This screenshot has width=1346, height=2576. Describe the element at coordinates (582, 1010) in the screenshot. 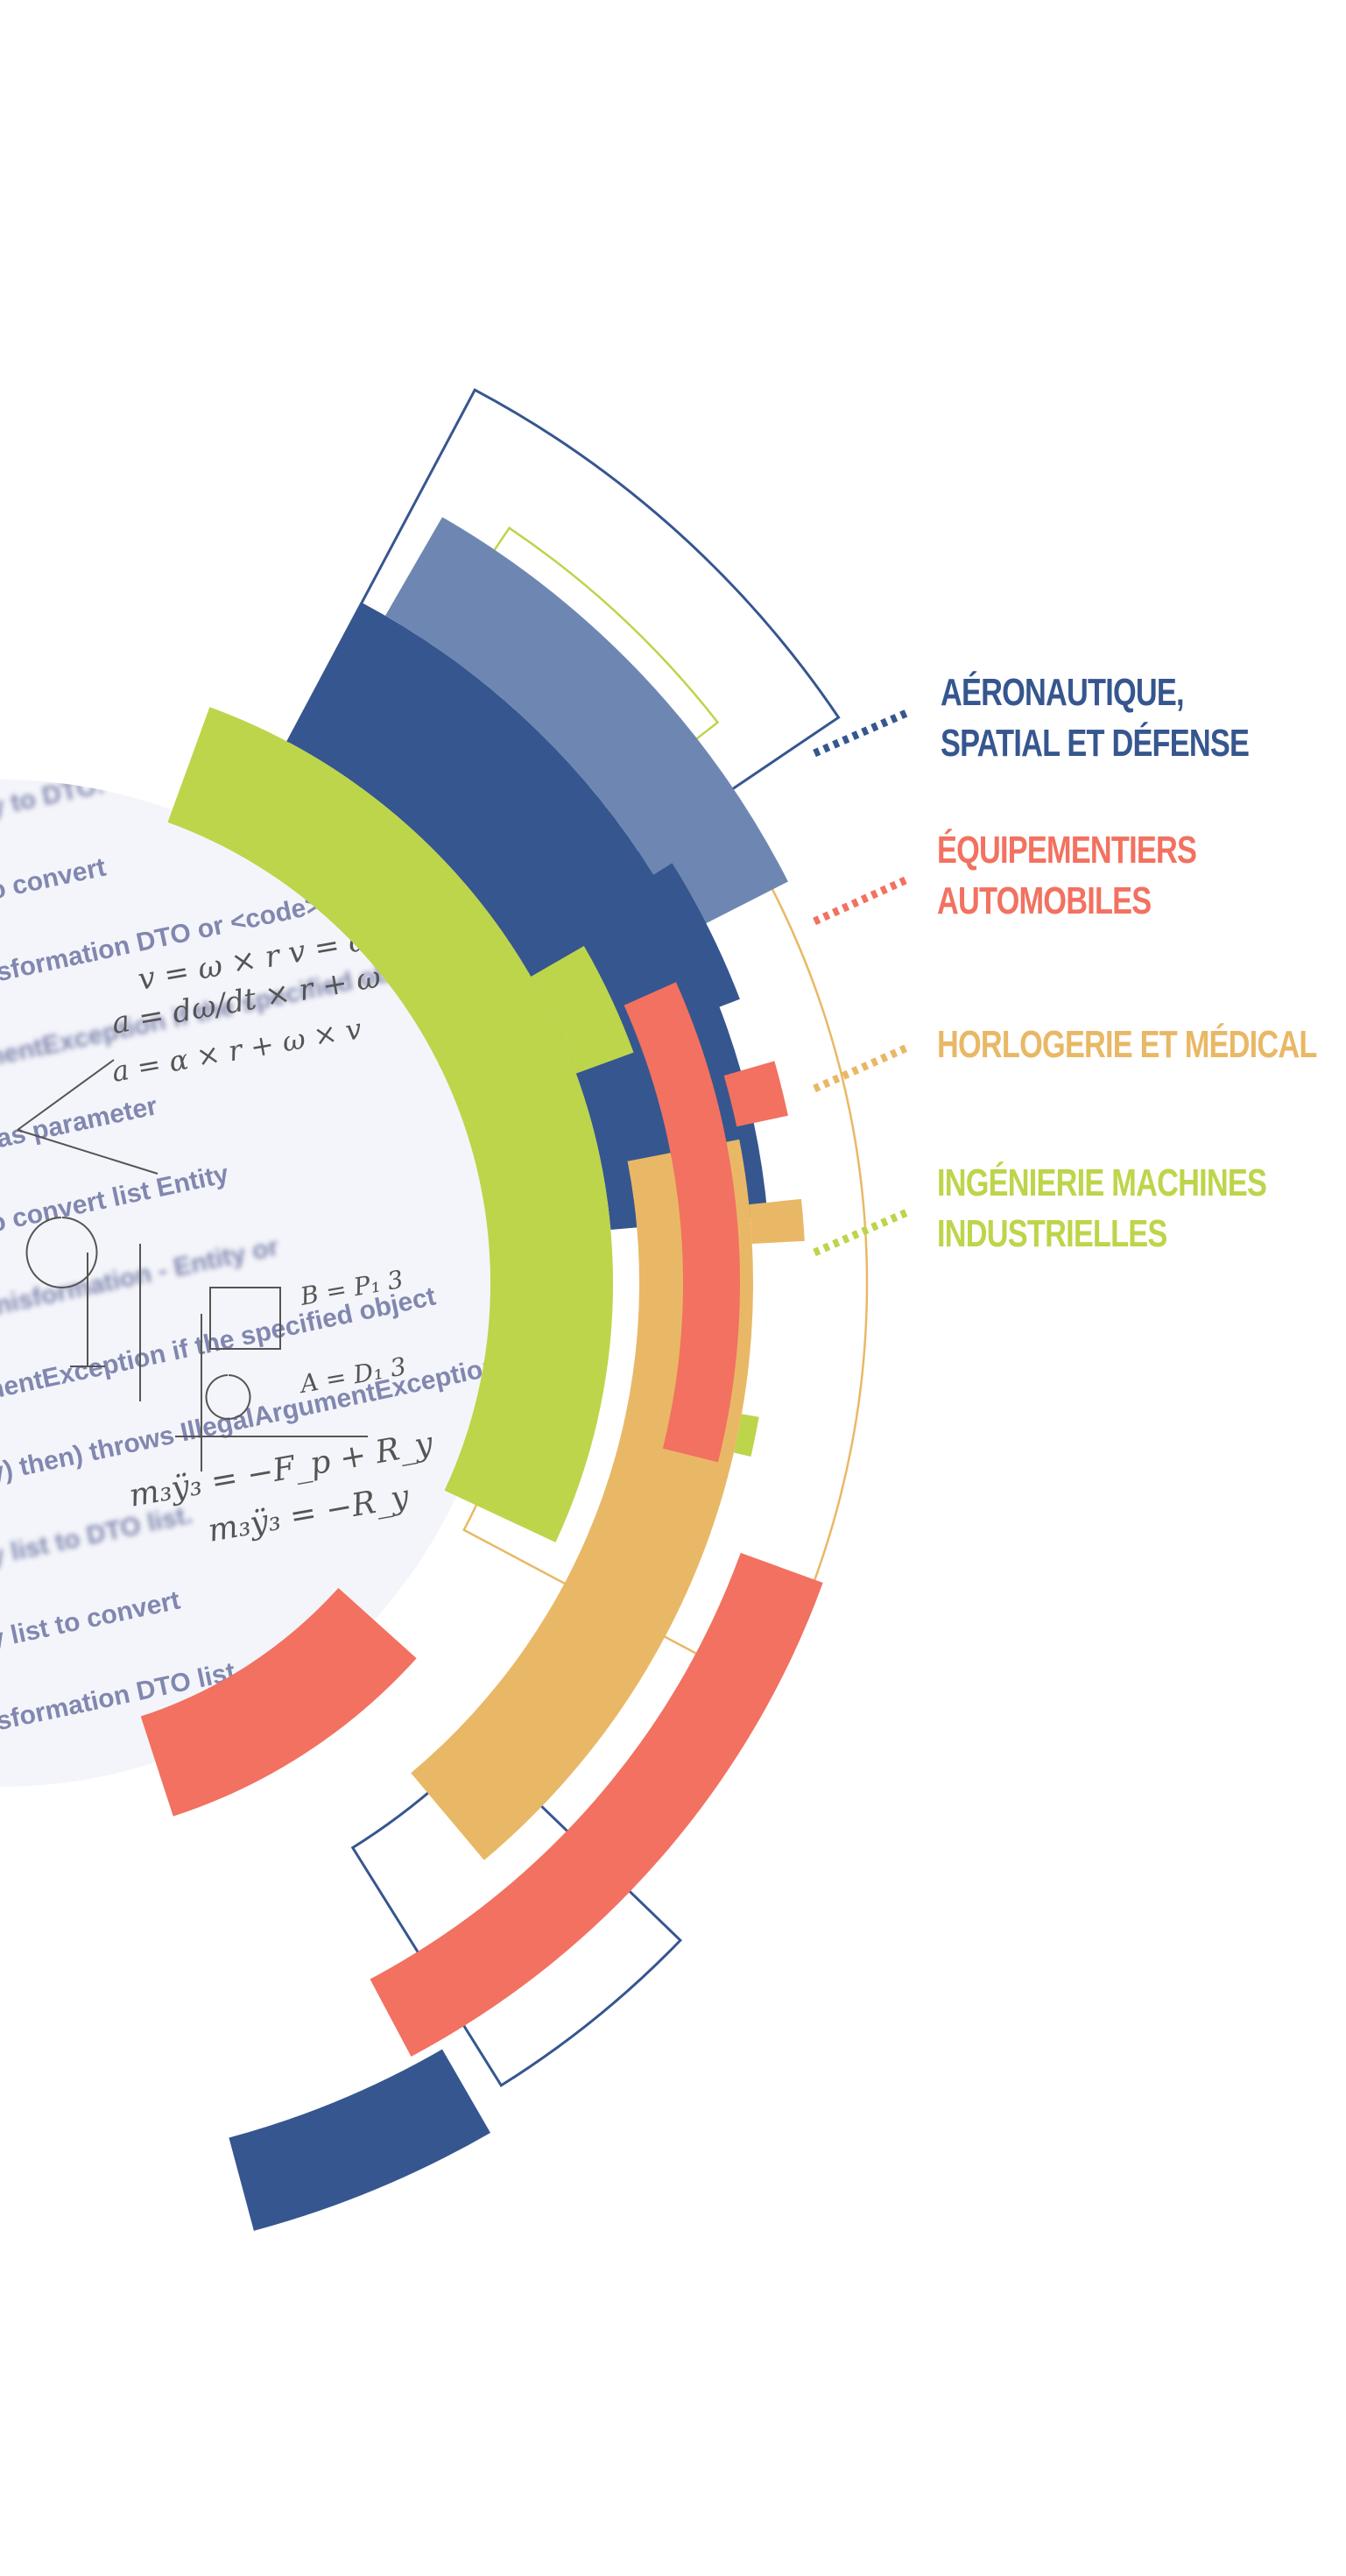

I see `lime-notch-tab` at that location.